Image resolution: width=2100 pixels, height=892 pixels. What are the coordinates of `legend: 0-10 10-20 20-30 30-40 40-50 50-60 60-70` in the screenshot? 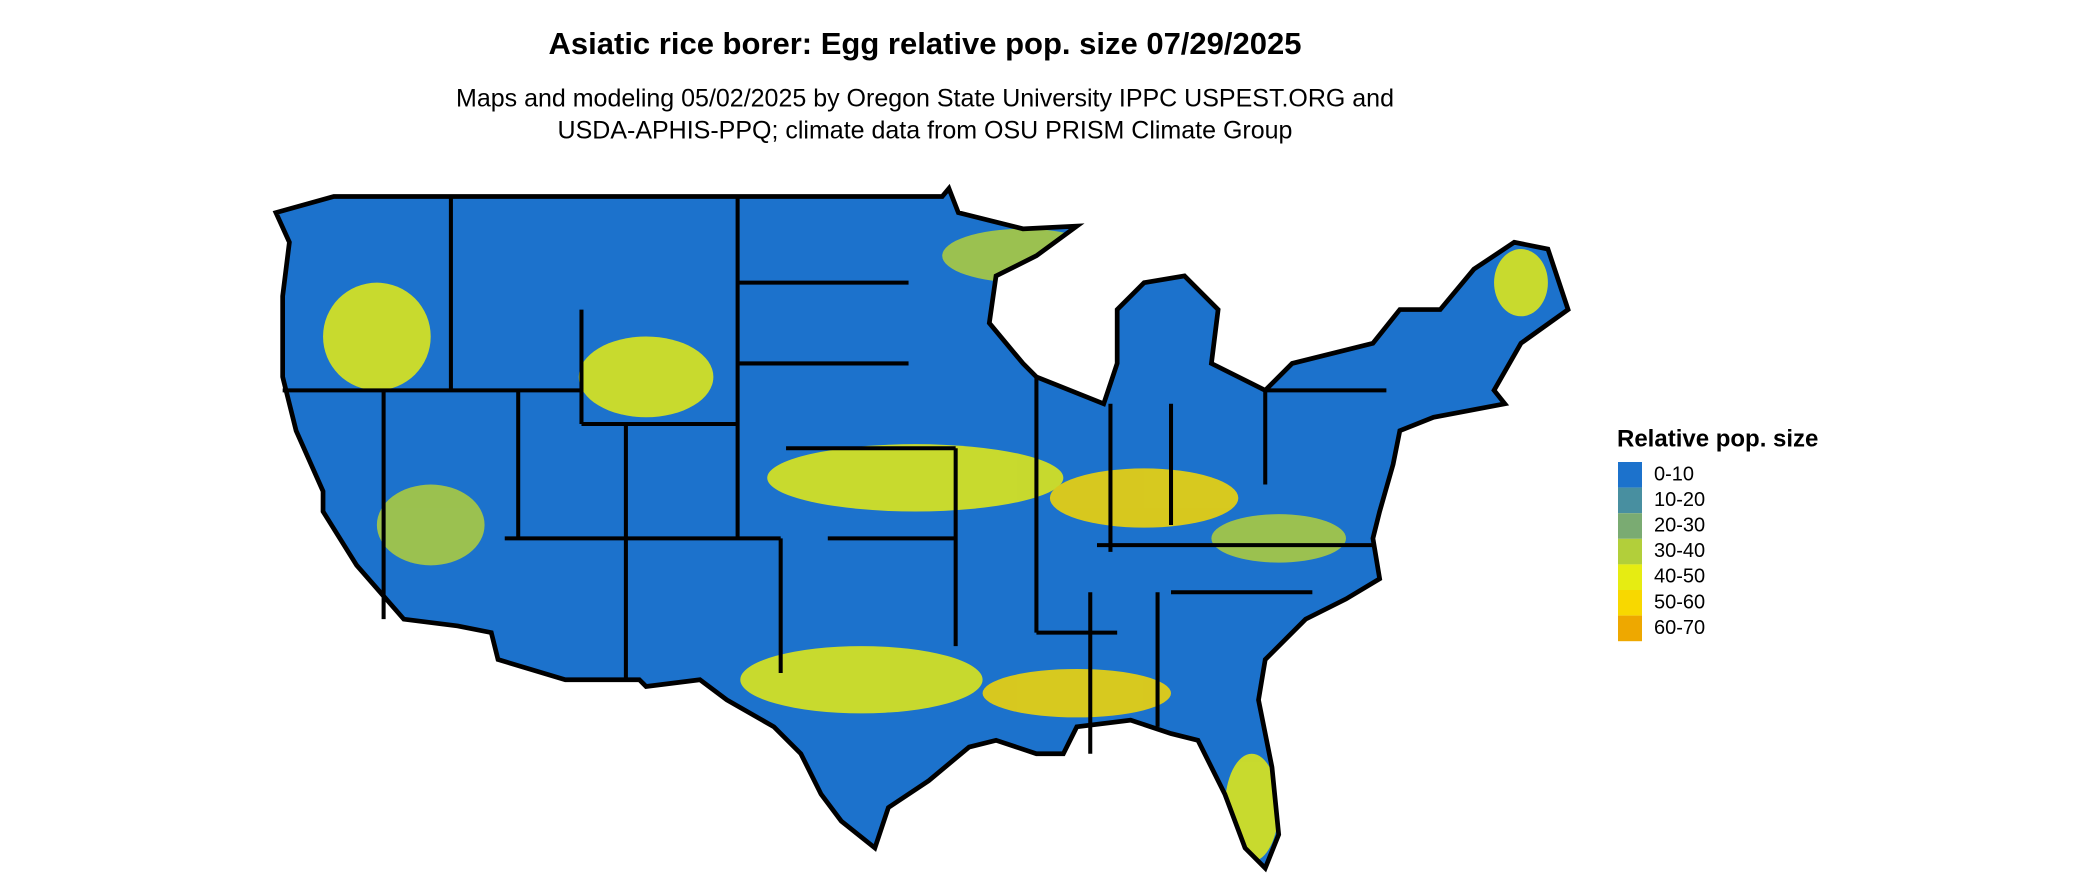 It's located at (1661, 552).